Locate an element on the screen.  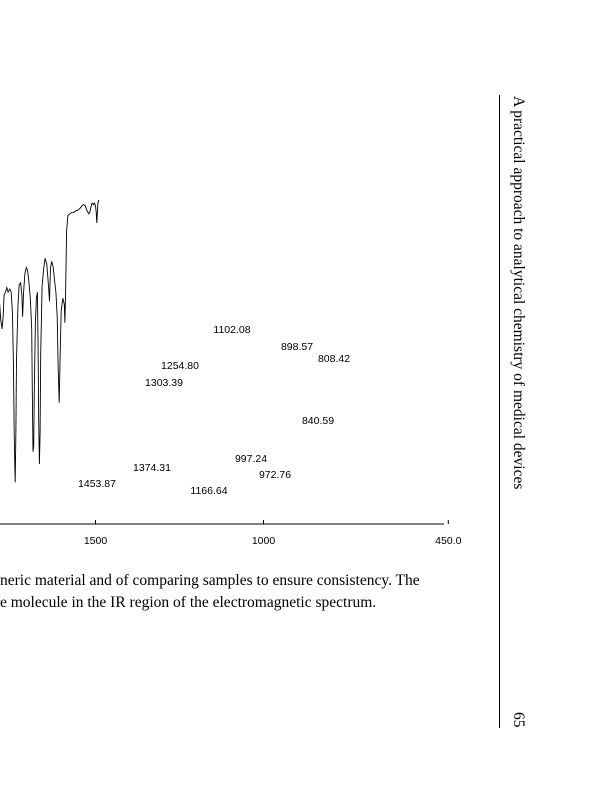
peak-label: 1374.31 is located at coordinates (152, 468).